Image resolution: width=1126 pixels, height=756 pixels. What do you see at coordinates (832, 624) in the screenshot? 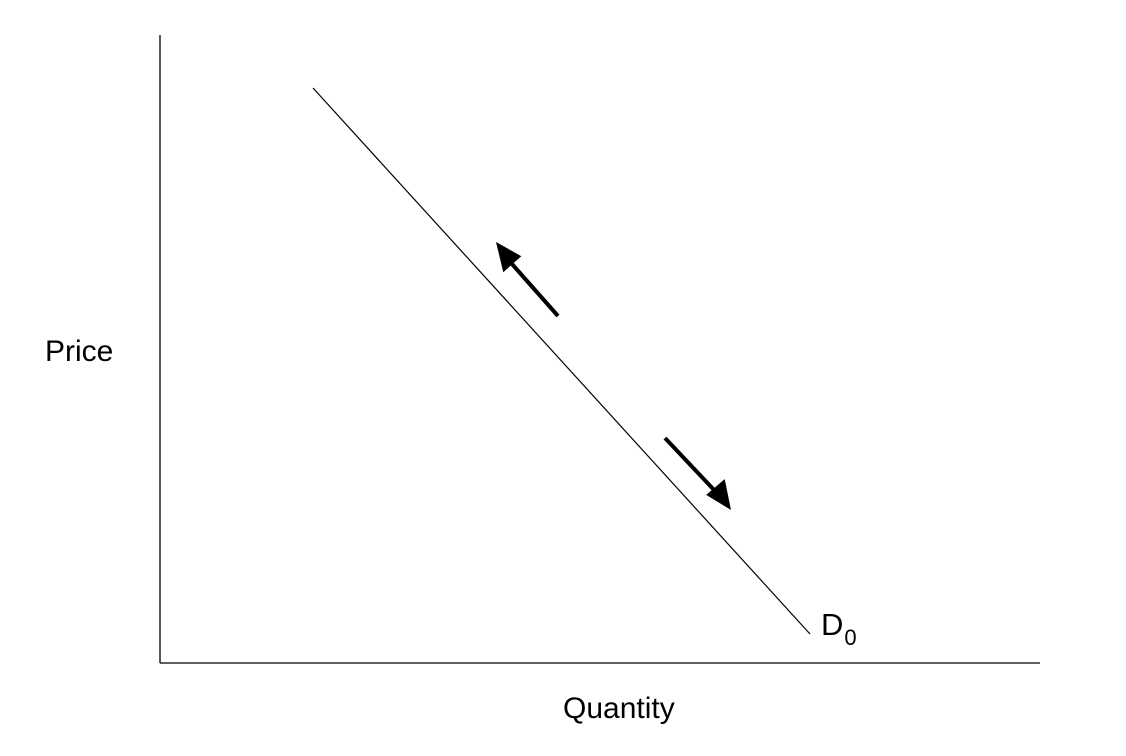
I see `demand-curve-label-main: D` at bounding box center [832, 624].